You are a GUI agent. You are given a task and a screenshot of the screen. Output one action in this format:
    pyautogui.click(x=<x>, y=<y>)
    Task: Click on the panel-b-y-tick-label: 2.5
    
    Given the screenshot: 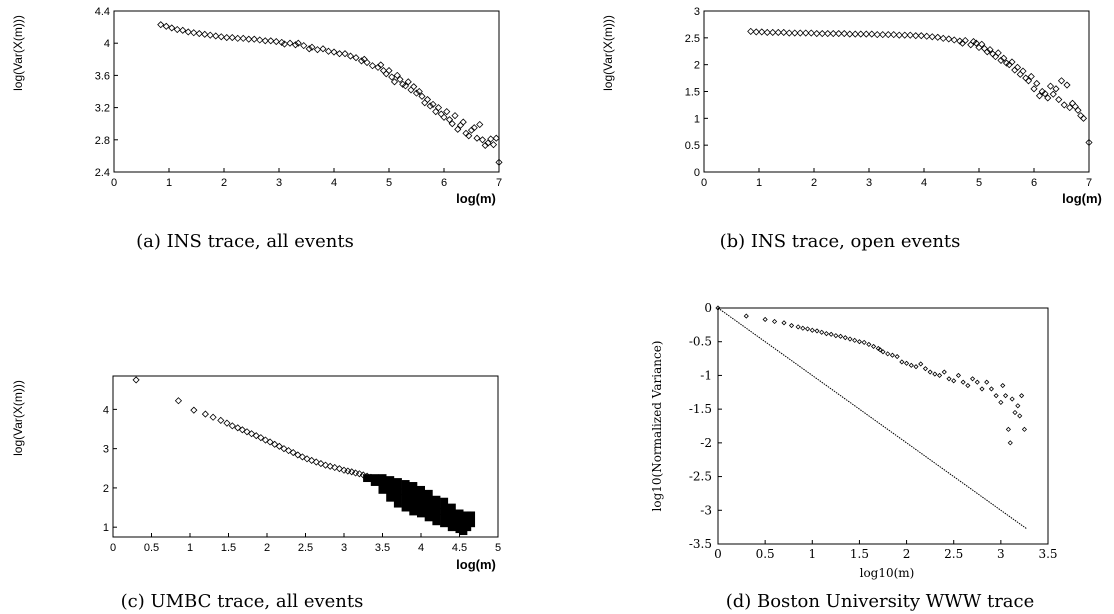 What is the action you would take?
    pyautogui.click(x=692, y=39)
    